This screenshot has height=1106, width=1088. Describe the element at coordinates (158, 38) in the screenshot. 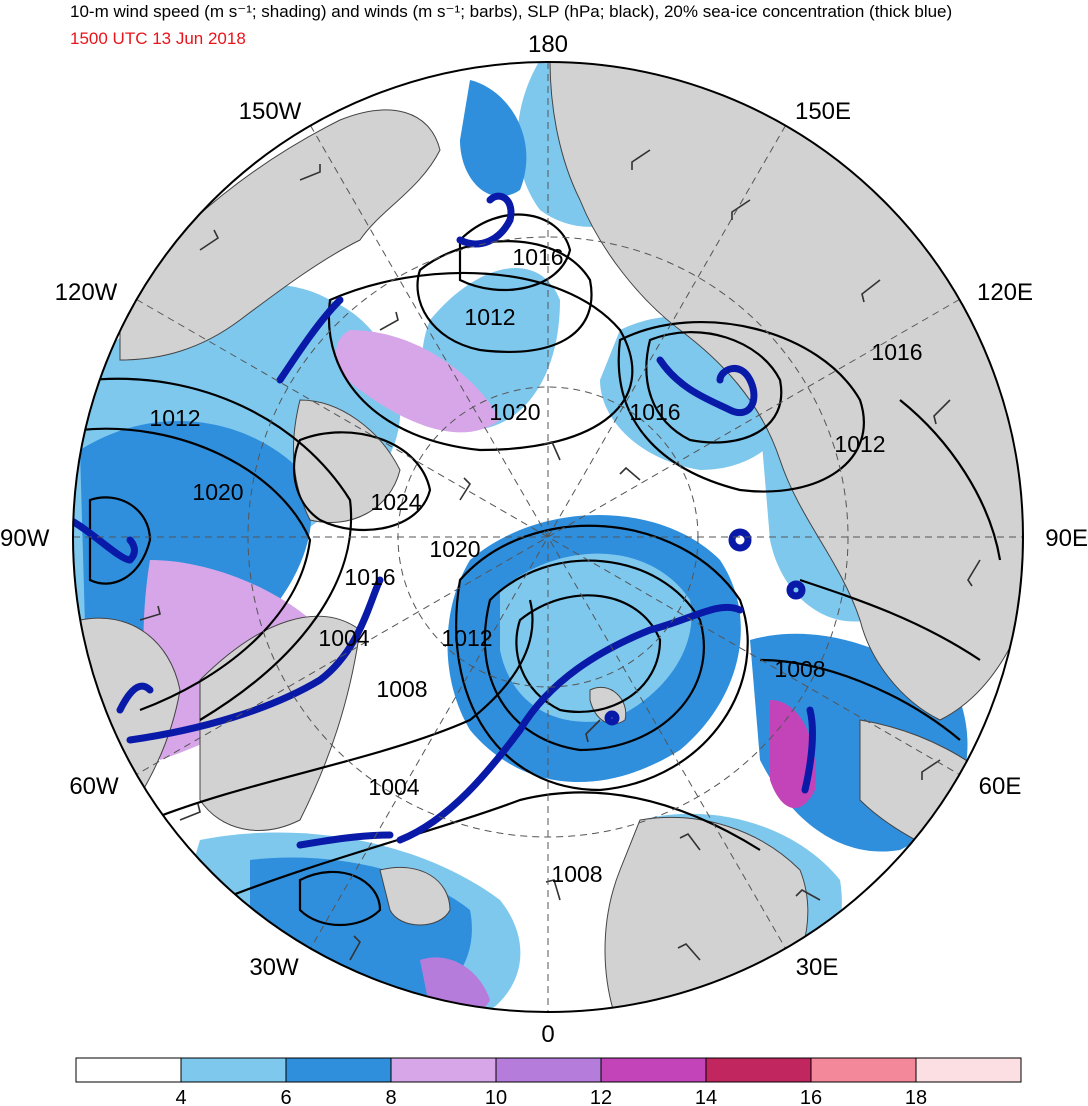

I see `valid-time: 1500 UTC 13 Jun 2018` at that location.